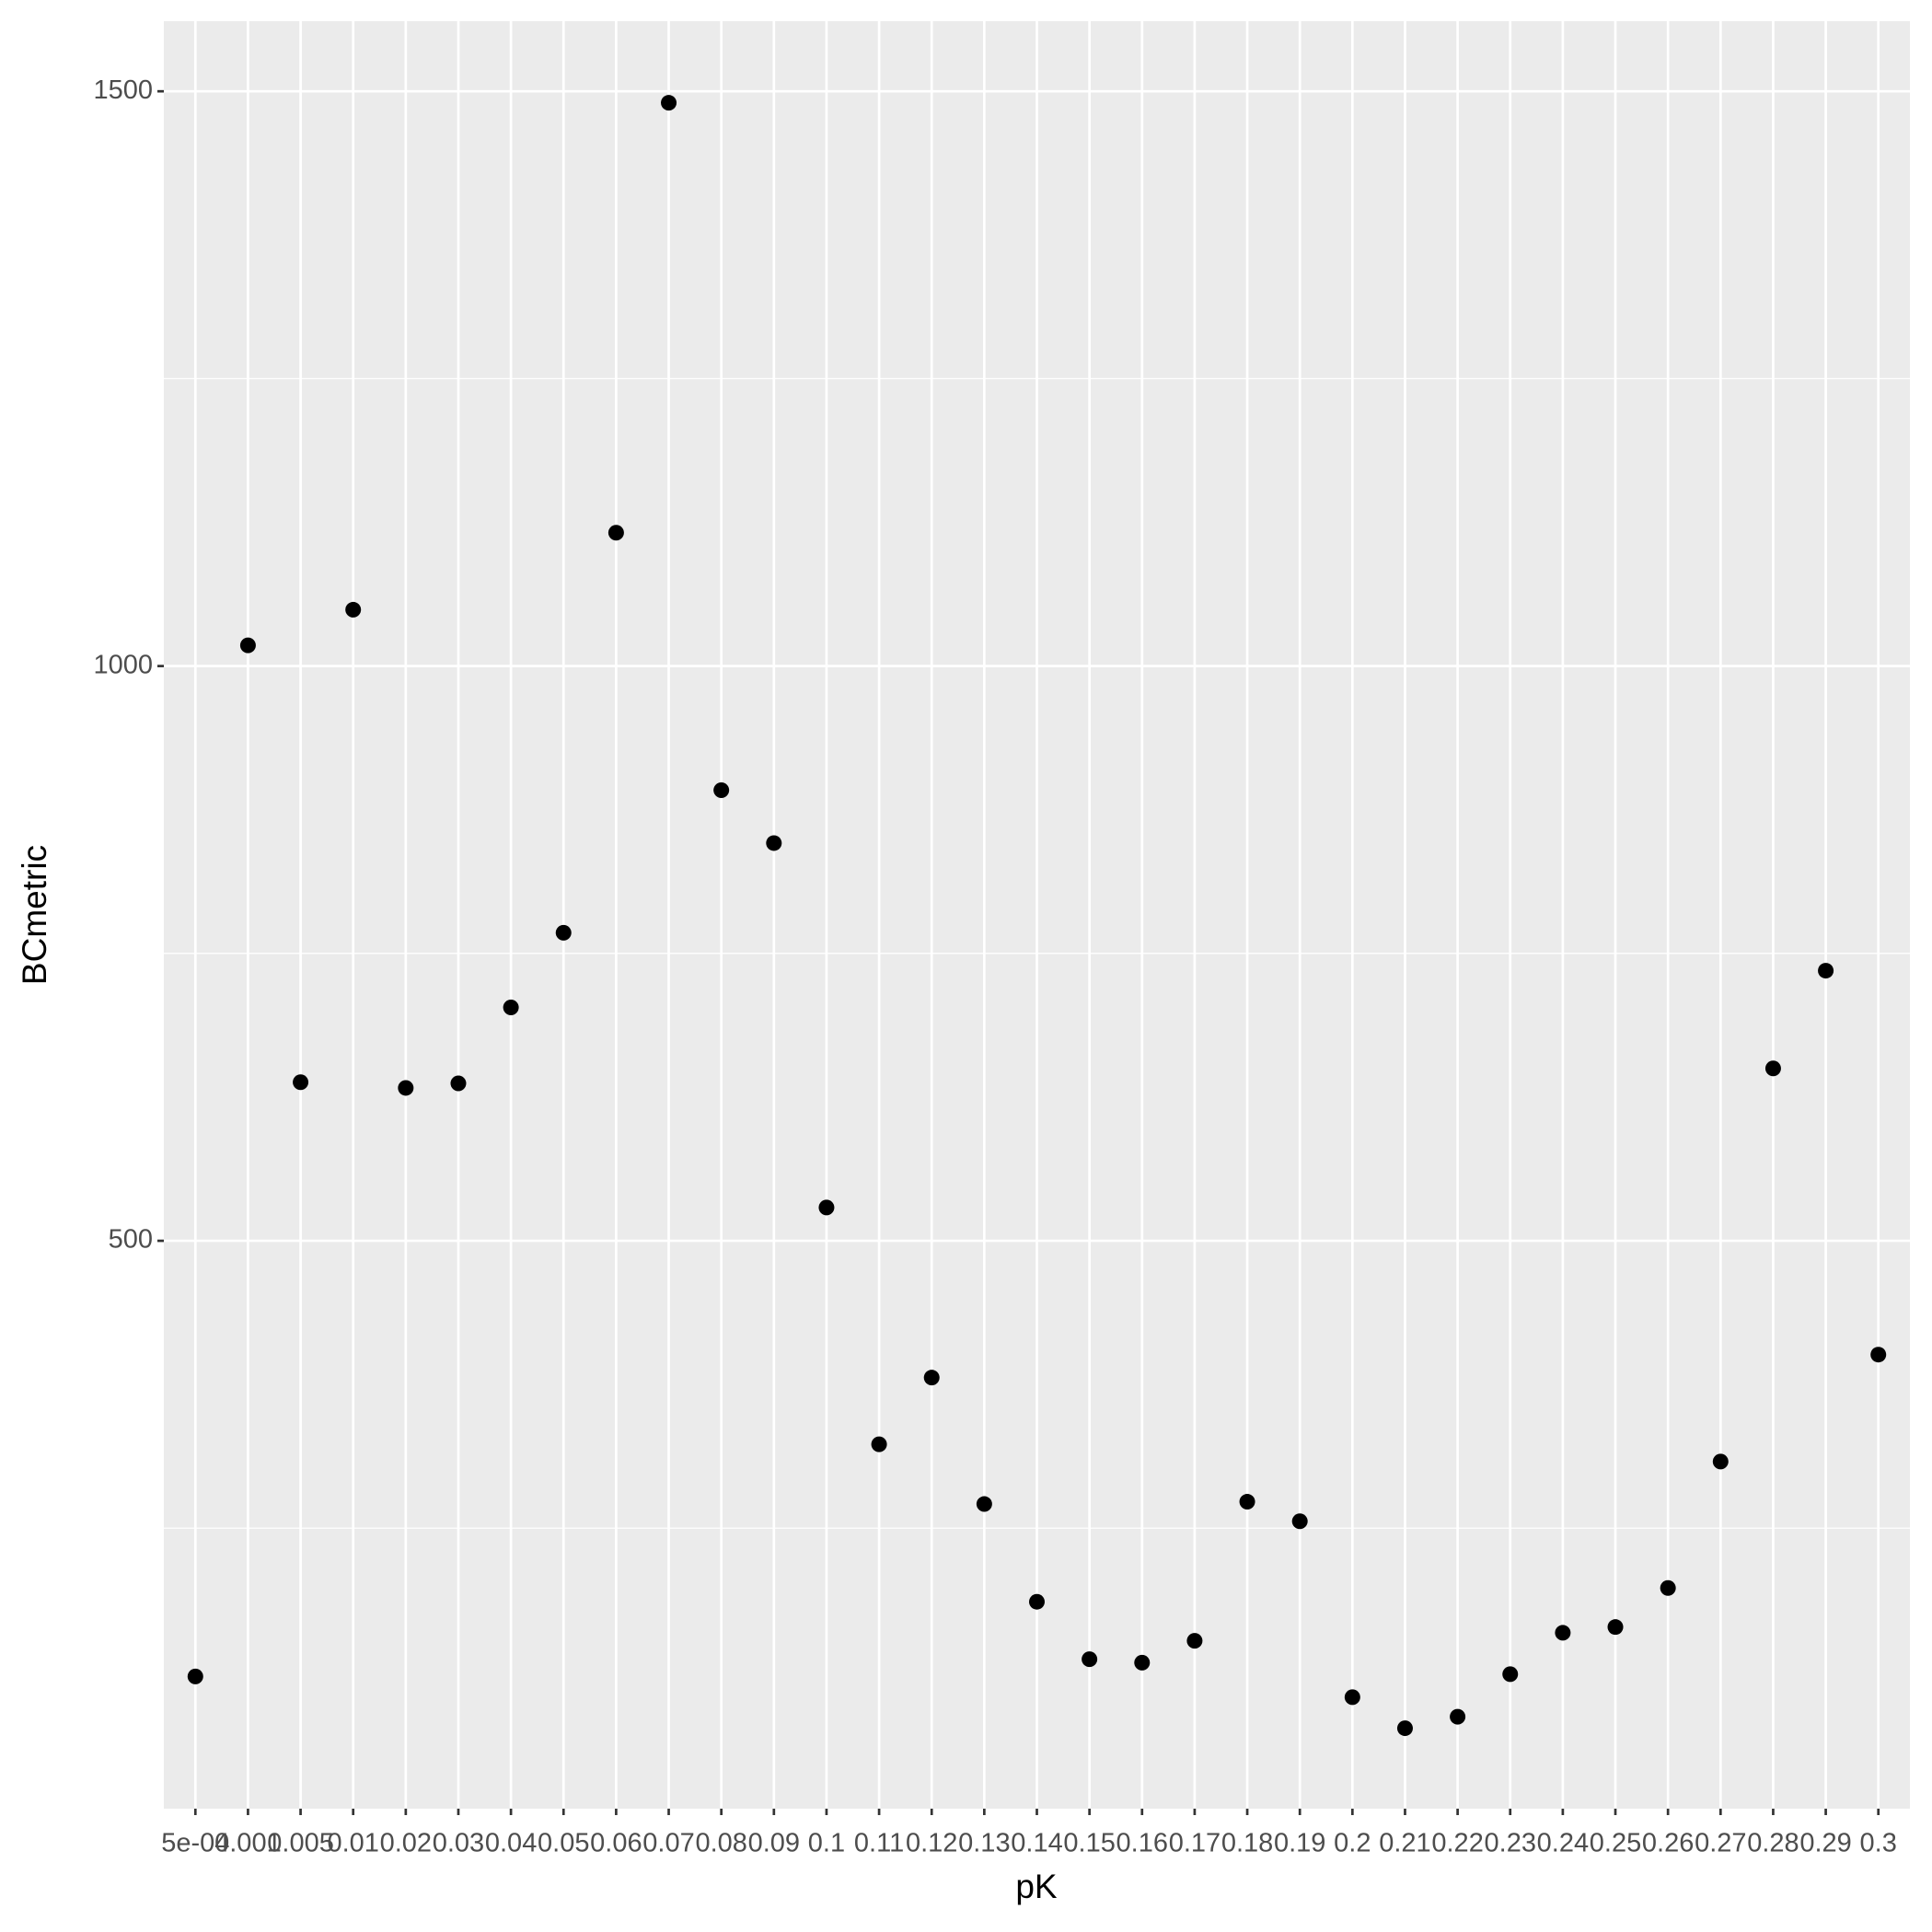  I want to click on y-axis-title: BCmetric, so click(35, 915).